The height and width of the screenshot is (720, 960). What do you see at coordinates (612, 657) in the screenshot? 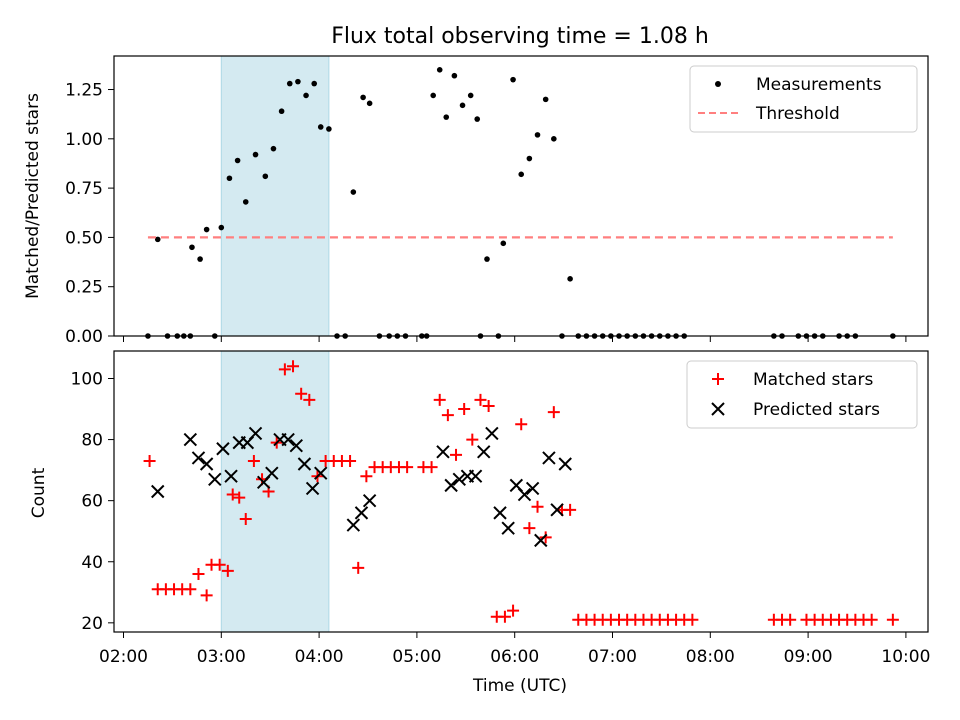
I see `x-tick-label: 07:00` at bounding box center [612, 657].